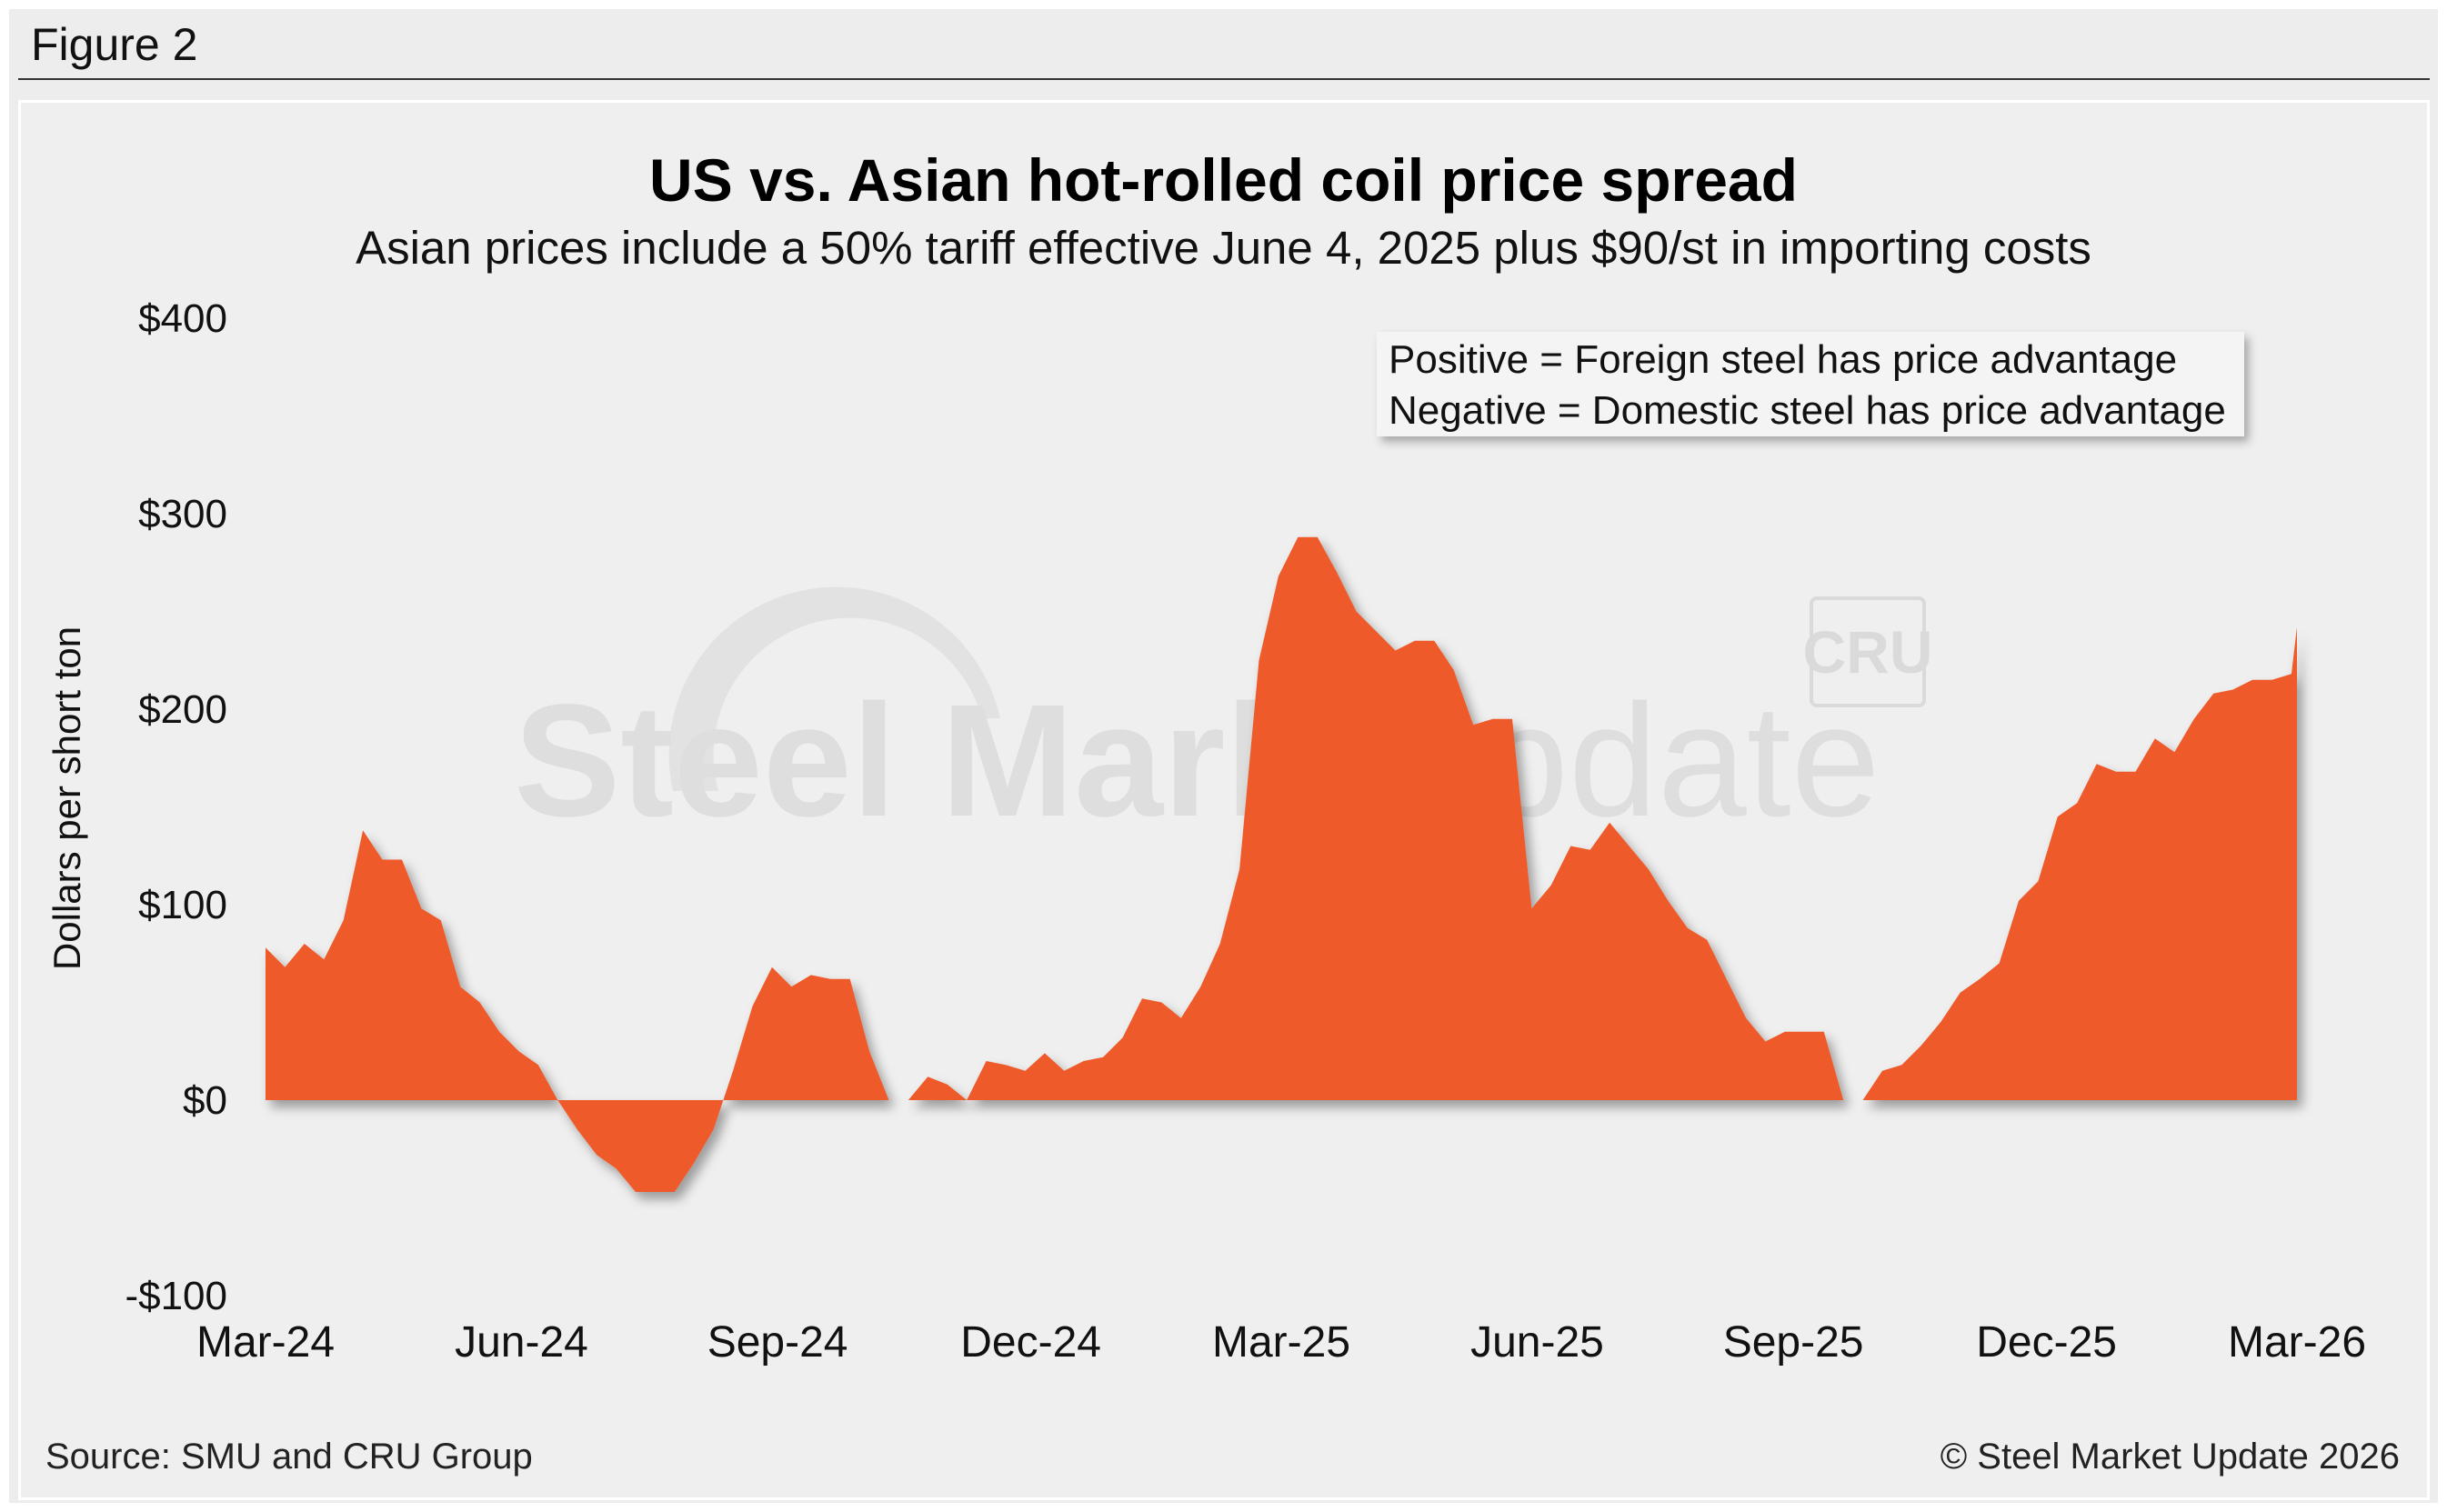 The width and height of the screenshot is (2447, 1512). What do you see at coordinates (289, 1457) in the screenshot?
I see `source-note: Source: SMU and CRU Group` at bounding box center [289, 1457].